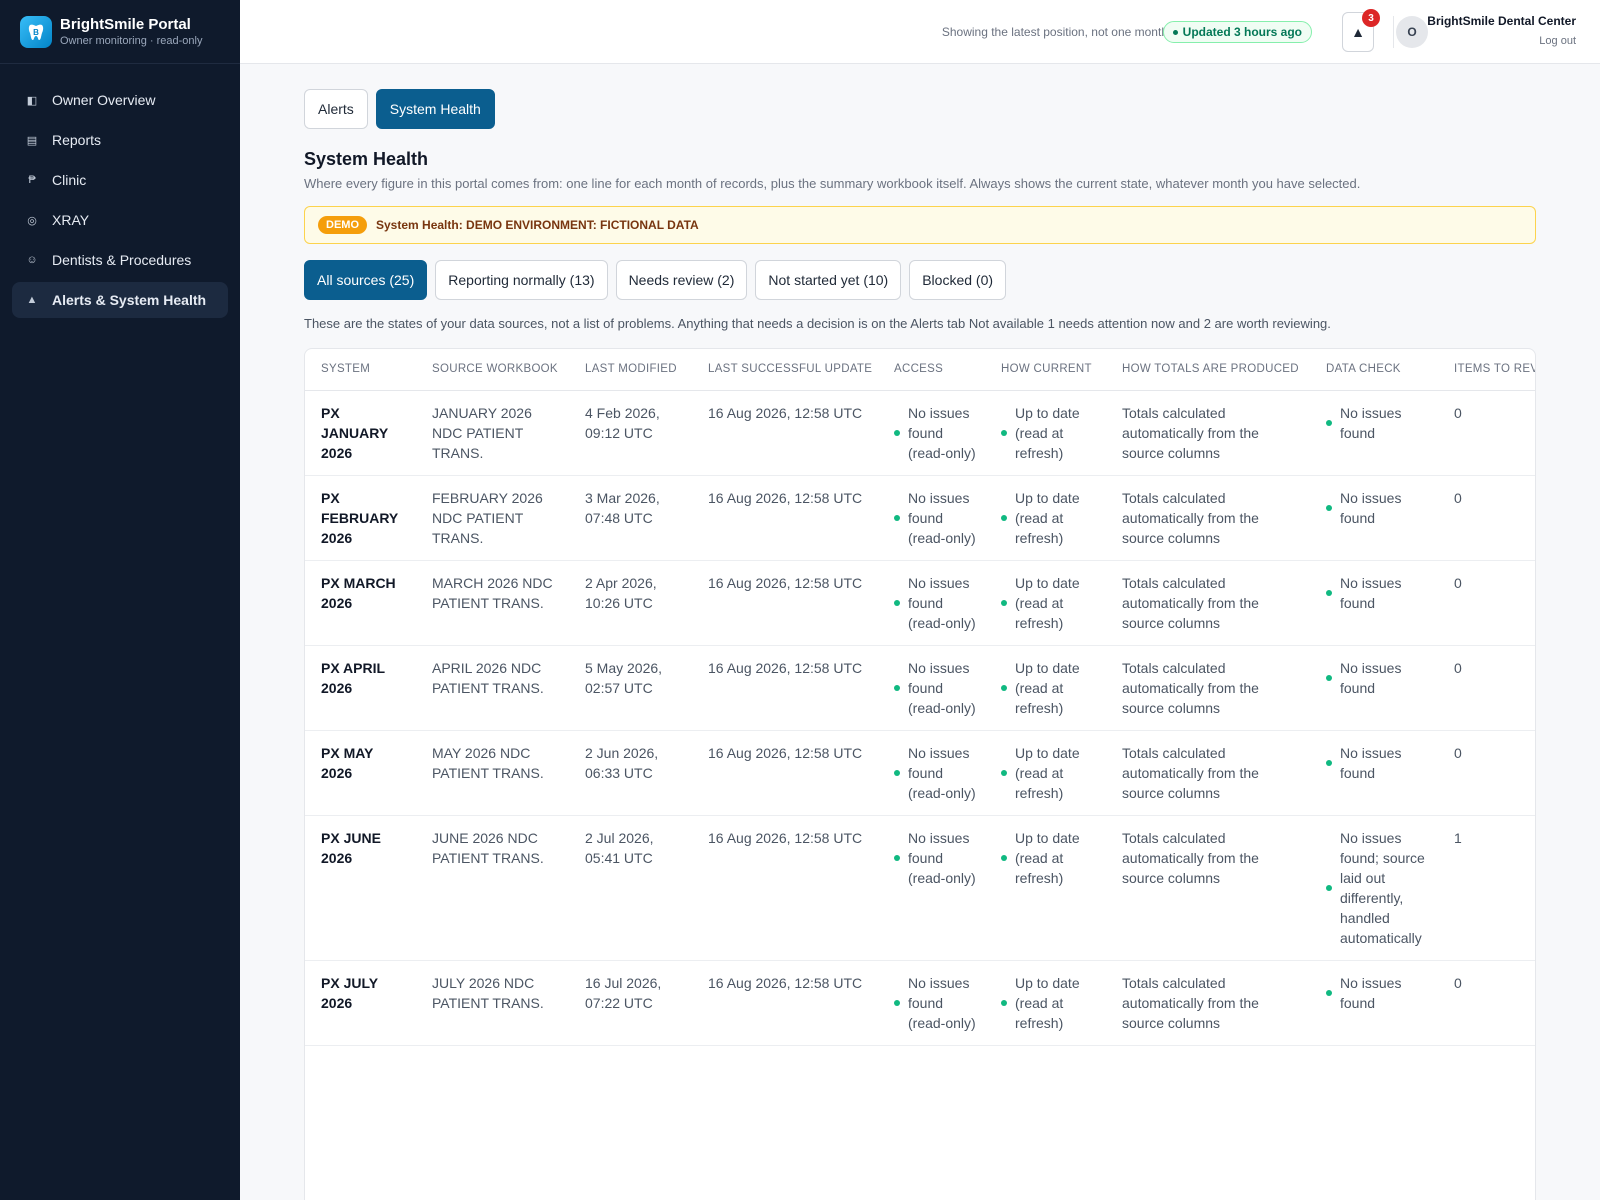  I want to click on svg-text: B, so click(36, 32).